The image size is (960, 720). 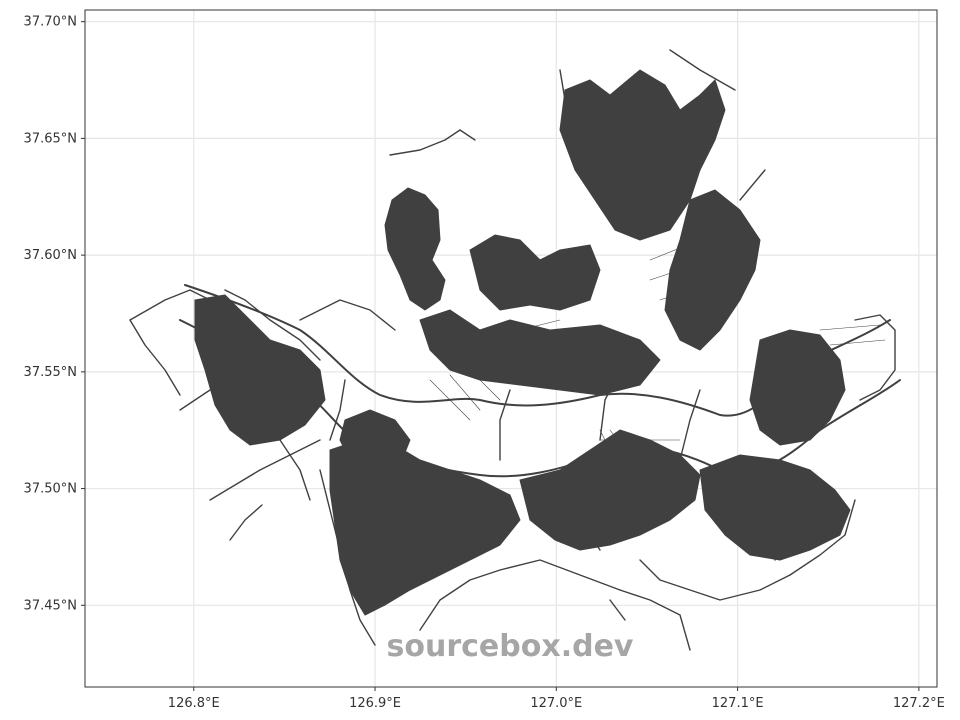 What do you see at coordinates (919, 703) in the screenshot?
I see `x-tick-label: 127.2°E` at bounding box center [919, 703].